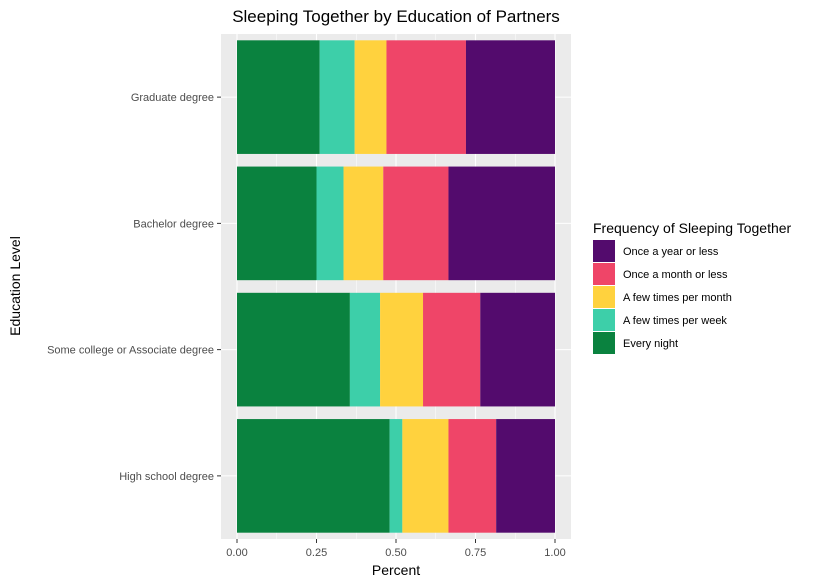 This screenshot has height=585, width=815. What do you see at coordinates (173, 224) in the screenshot?
I see `y-tick-label: Bachelor degree` at bounding box center [173, 224].